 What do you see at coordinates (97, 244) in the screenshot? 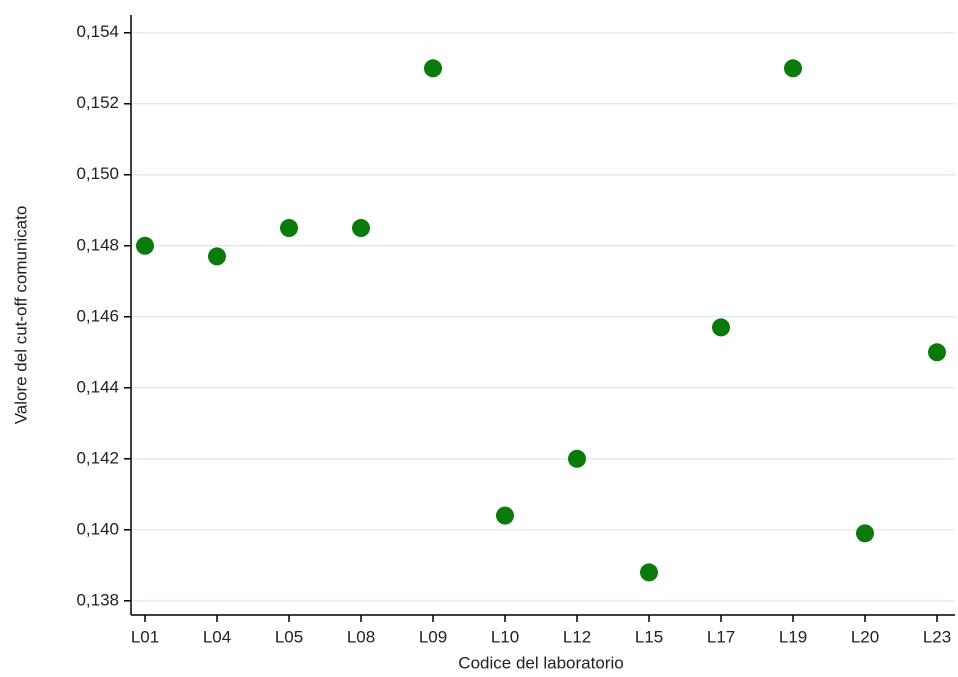
I see `y-tick-label: 0,148` at bounding box center [97, 244].